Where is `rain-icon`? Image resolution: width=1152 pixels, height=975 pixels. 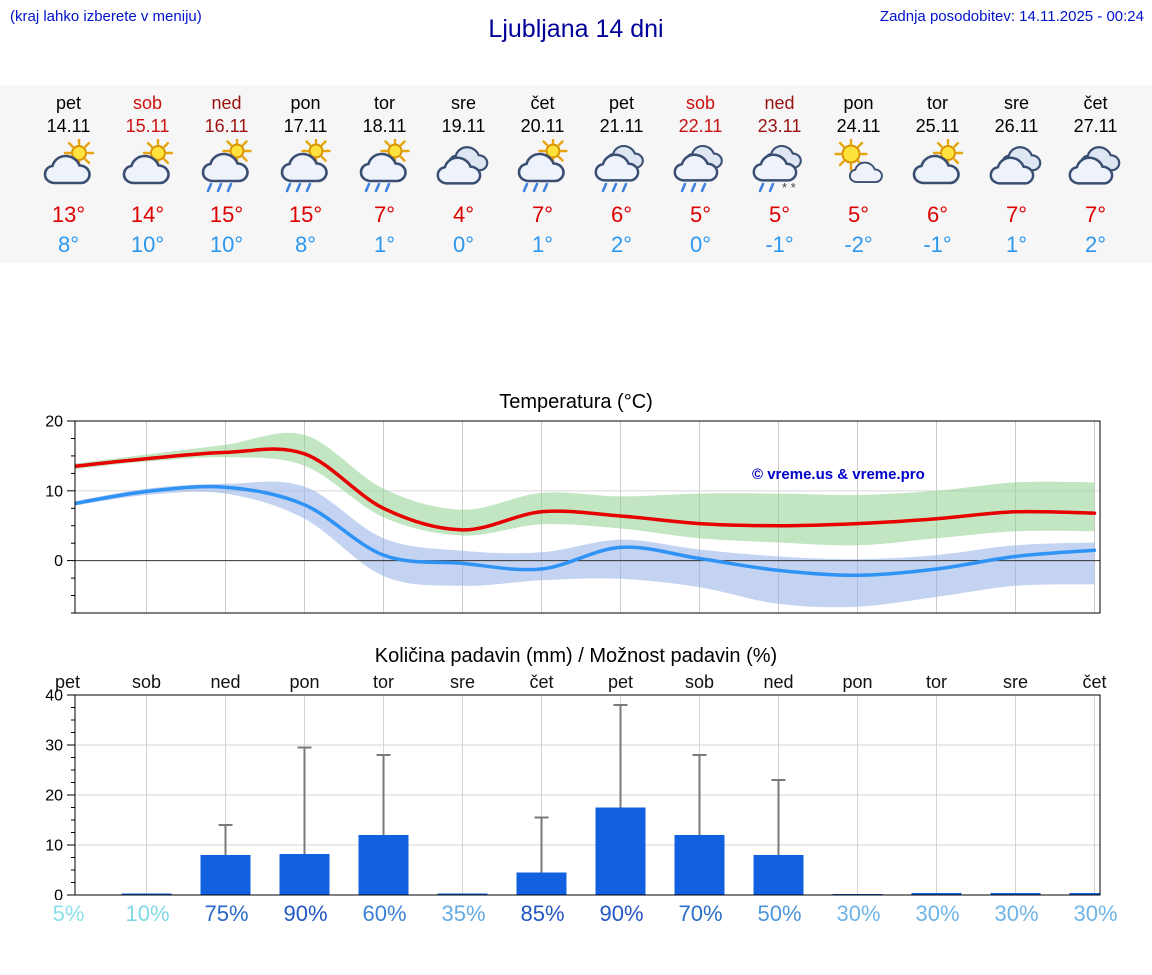
rain-icon is located at coordinates (698, 168).